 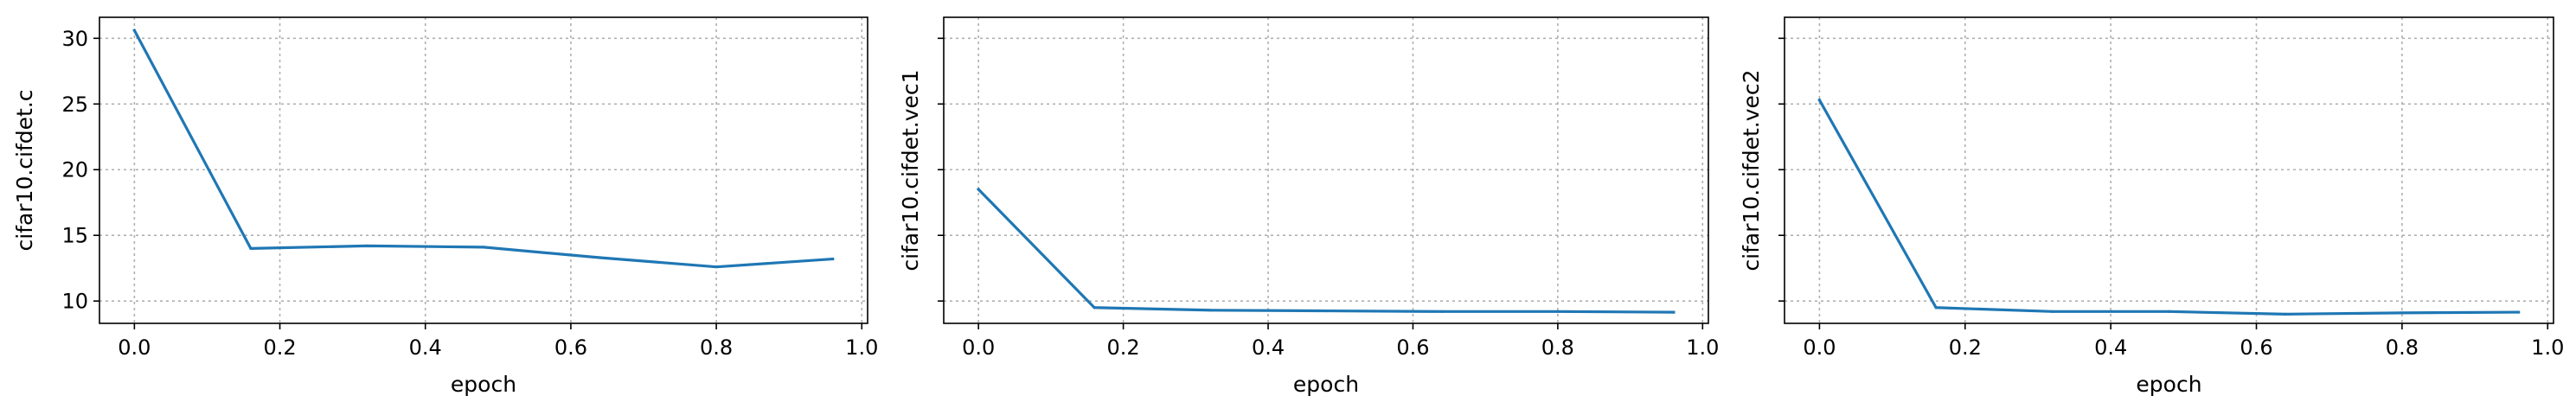 I want to click on y-tick-label-4: 30, so click(x=74, y=39).